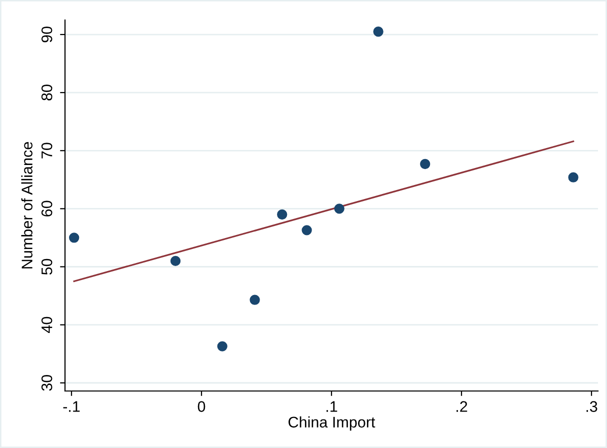  What do you see at coordinates (46, 150) in the screenshot?
I see `y-tick-label: 70` at bounding box center [46, 150].